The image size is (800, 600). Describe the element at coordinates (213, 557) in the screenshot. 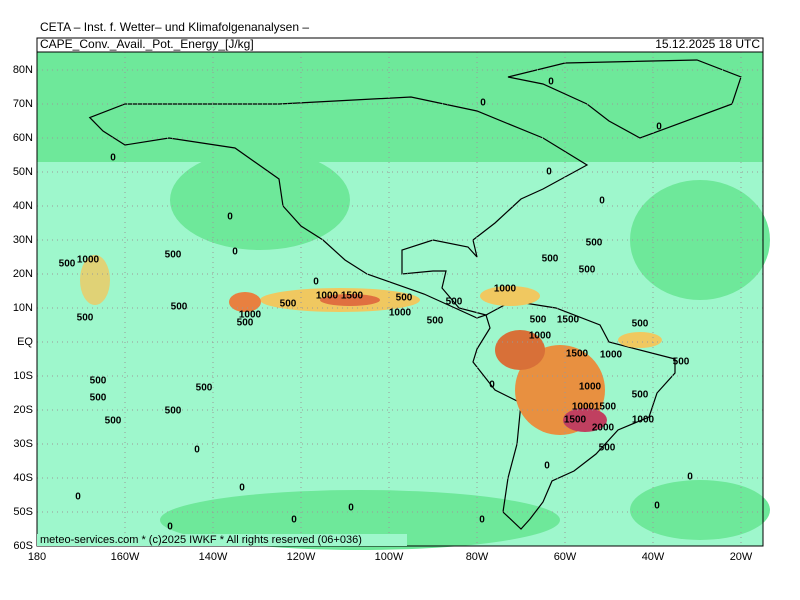

I see `lon-label: 140W` at that location.